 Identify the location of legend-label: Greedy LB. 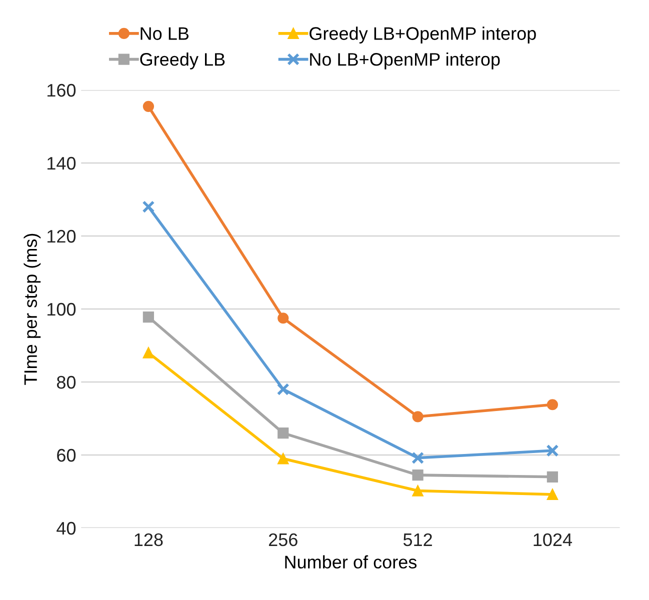
(182, 61).